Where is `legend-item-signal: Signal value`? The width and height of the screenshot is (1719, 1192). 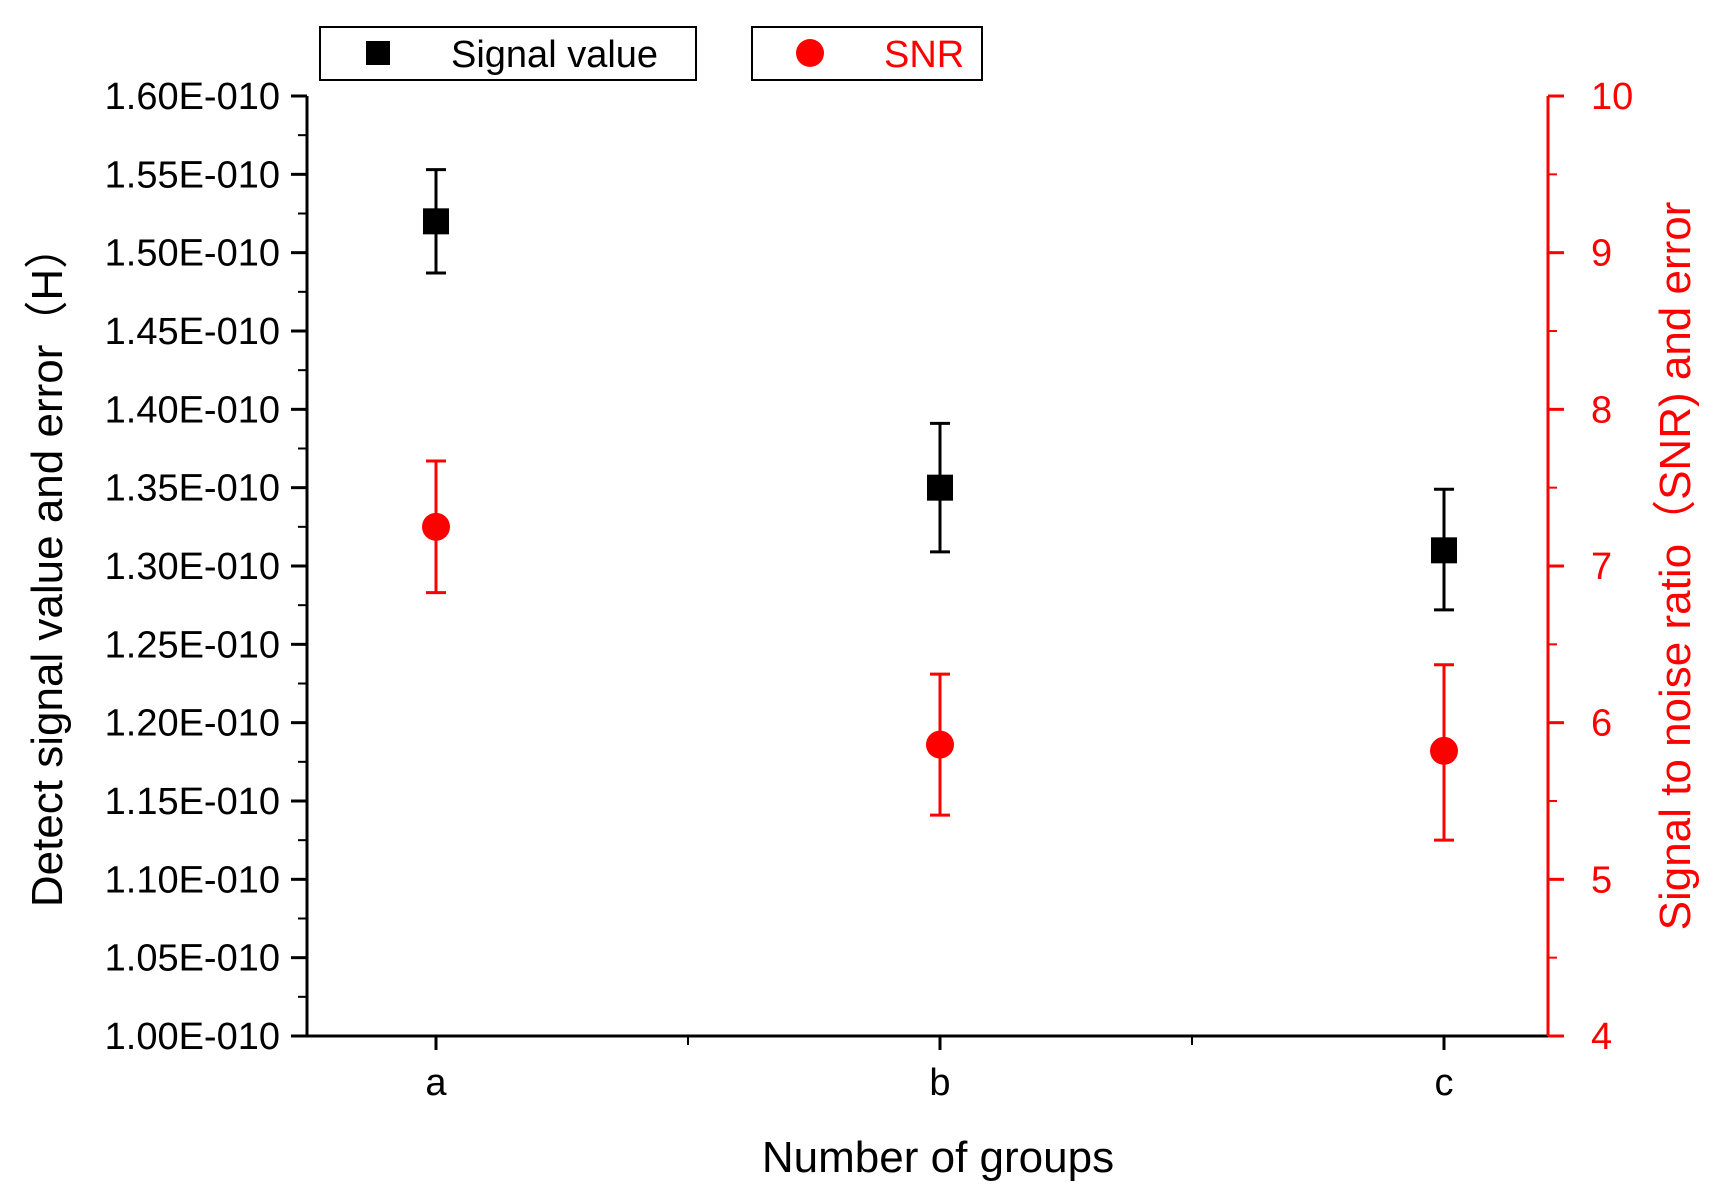 legend-item-signal: Signal value is located at coordinates (508, 53).